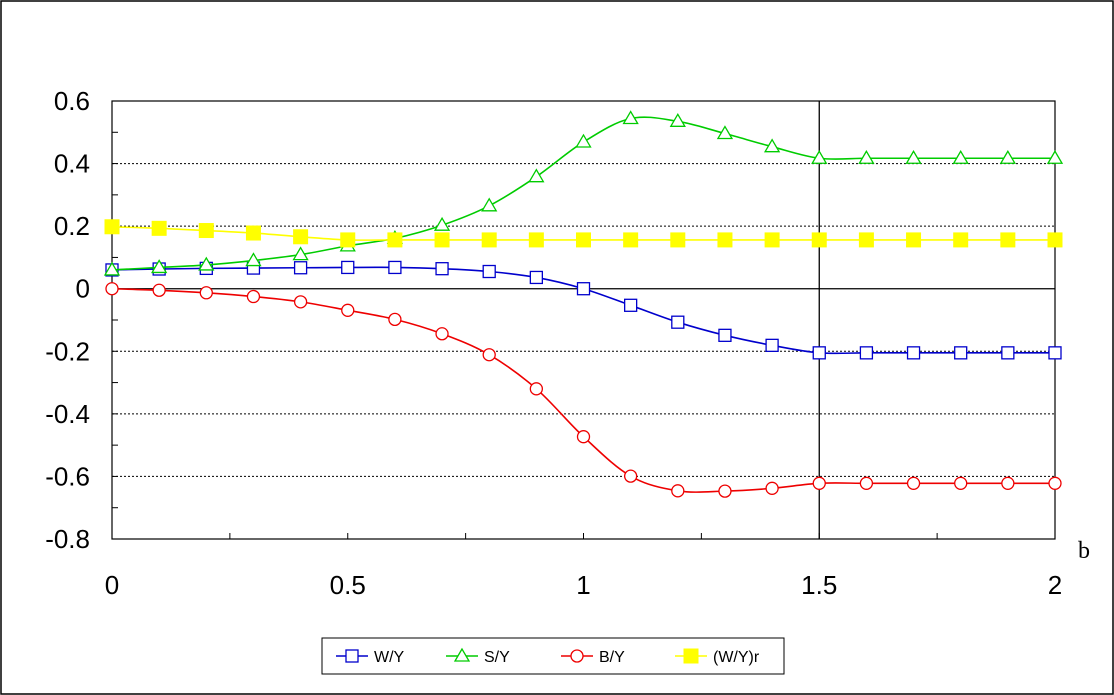  Describe the element at coordinates (736, 657) in the screenshot. I see `legend-label-w-y-r: (W/Y)r` at that location.